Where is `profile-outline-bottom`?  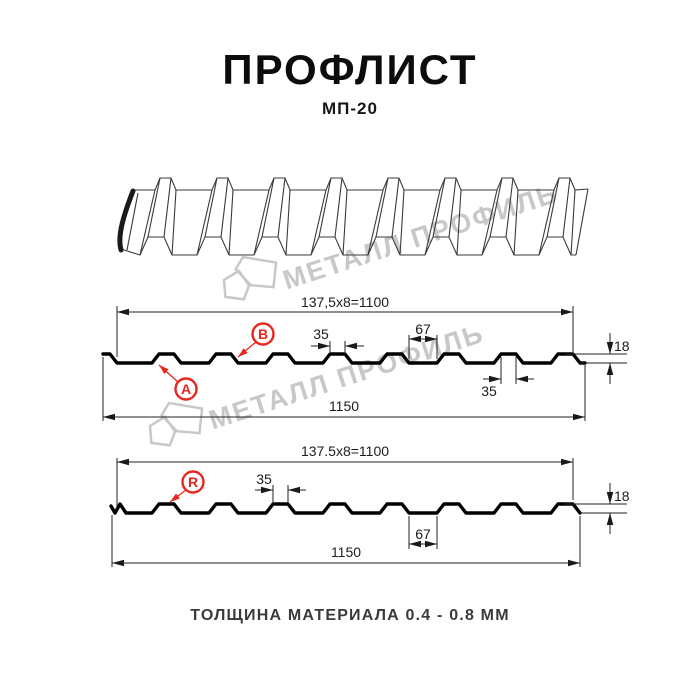 profile-outline-bottom is located at coordinates (345, 508).